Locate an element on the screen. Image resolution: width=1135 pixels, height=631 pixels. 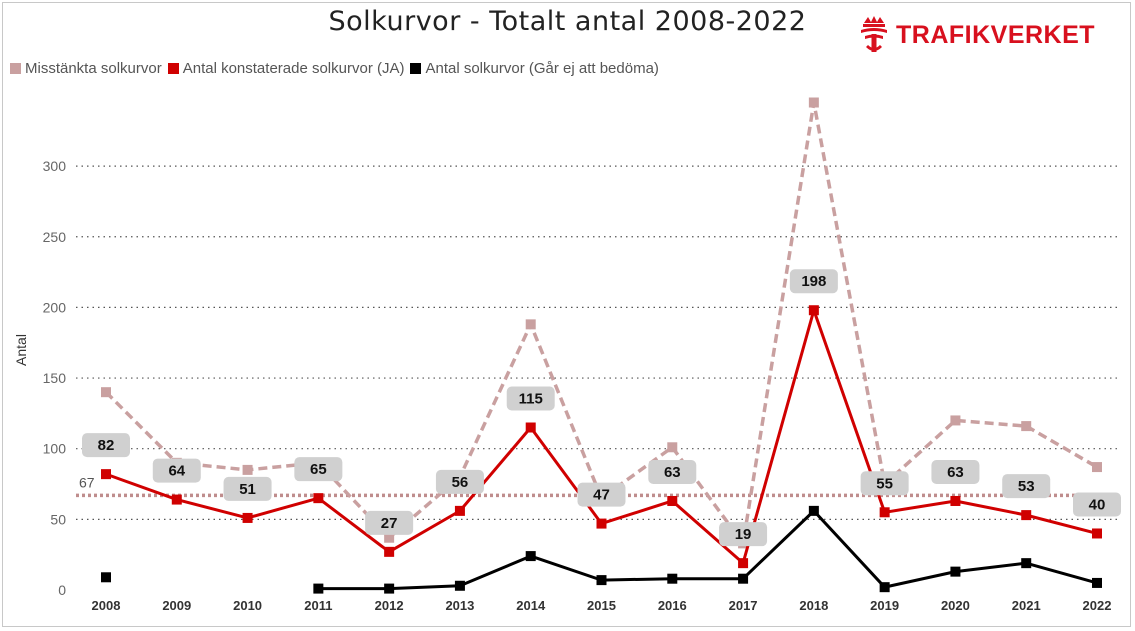
logo-text: TRAFIKVERKET is located at coordinates (996, 34).